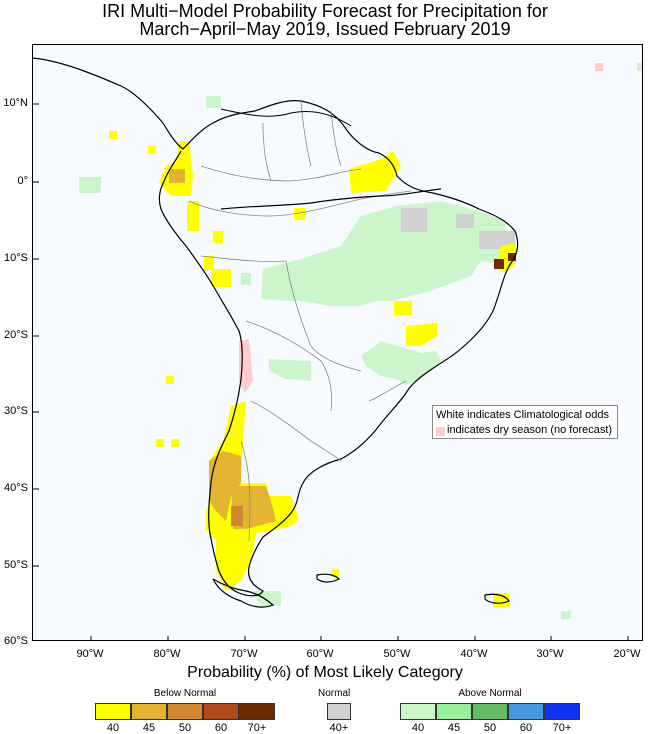  Describe the element at coordinates (167, 654) in the screenshot. I see `lon-label-80w: 80°W` at that location.